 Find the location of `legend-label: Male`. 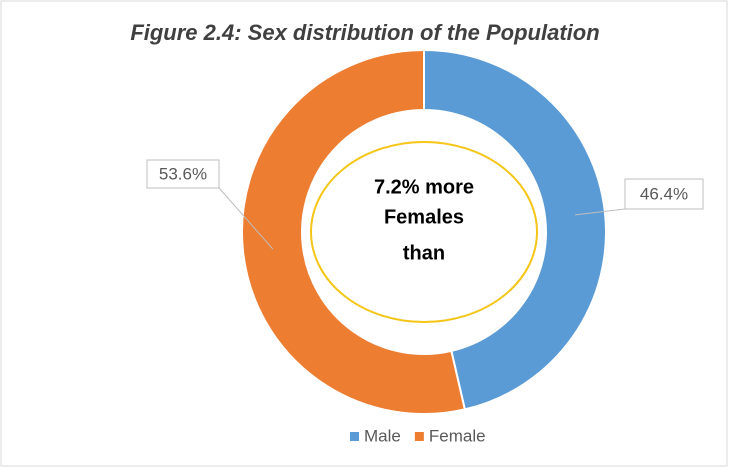

legend-label: Male is located at coordinates (382, 435).